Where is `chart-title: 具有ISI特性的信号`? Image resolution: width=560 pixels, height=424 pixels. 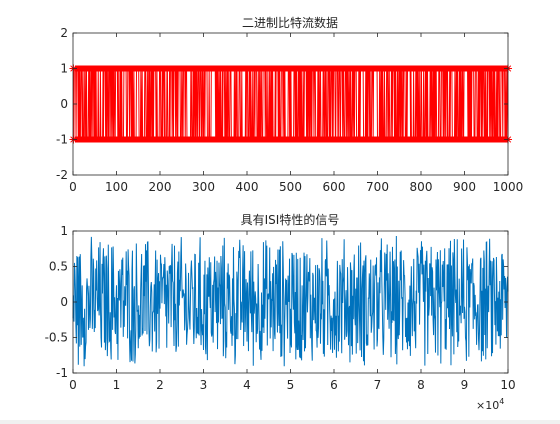 chart-title: 具有ISI特性的信号 is located at coordinates (290, 219).